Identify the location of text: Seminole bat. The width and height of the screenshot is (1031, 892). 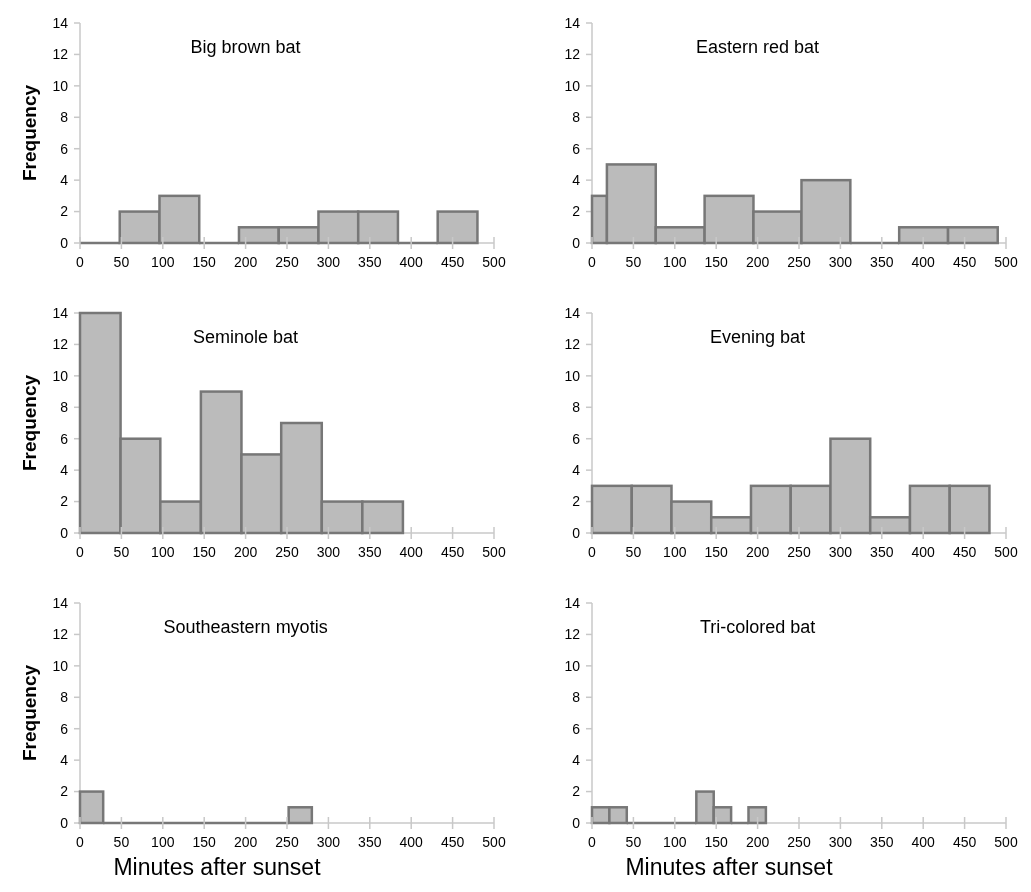
(246, 337).